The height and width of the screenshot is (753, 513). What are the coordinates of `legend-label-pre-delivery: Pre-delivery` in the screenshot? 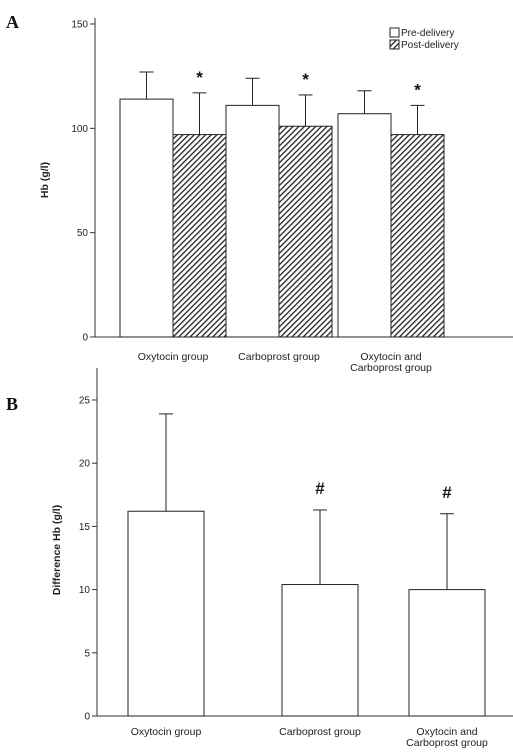 It's located at (427, 33).